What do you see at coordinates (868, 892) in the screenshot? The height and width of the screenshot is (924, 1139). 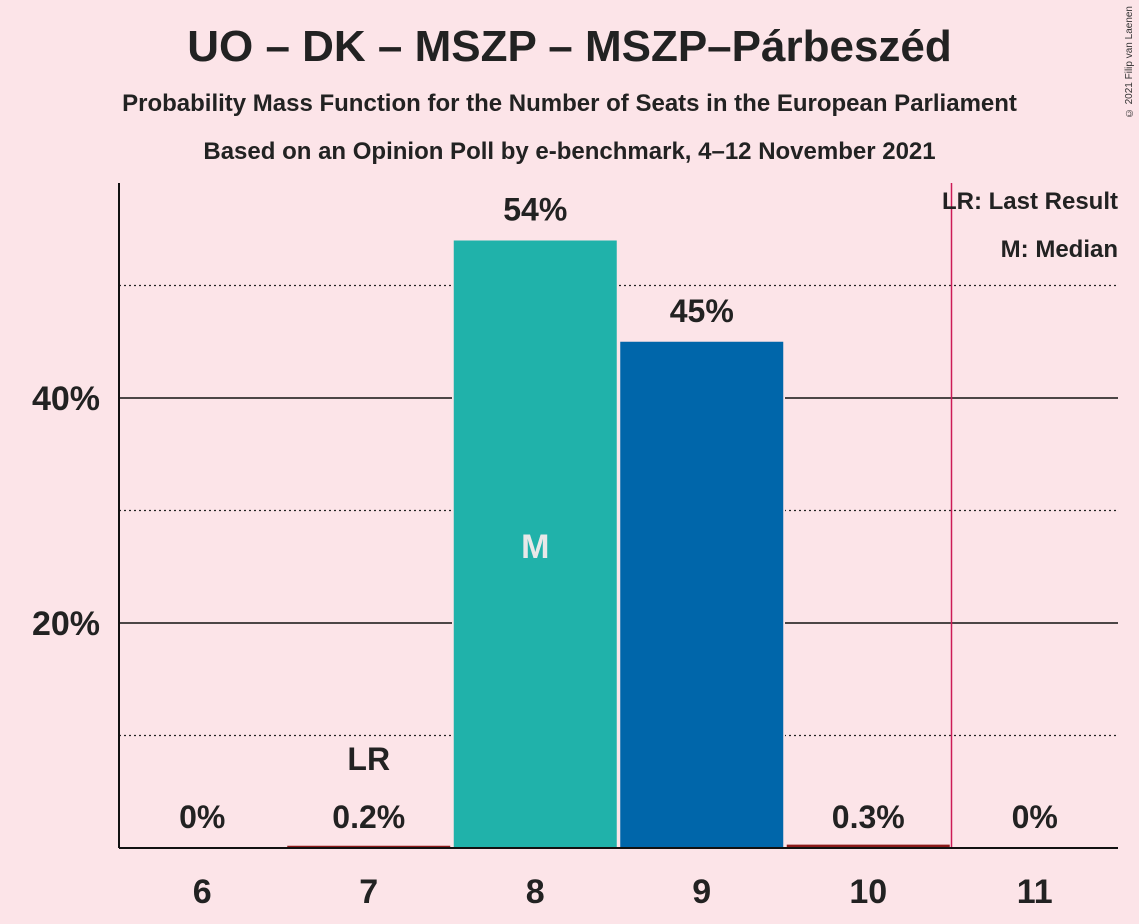 I see `x-tick-label: 10` at bounding box center [868, 892].